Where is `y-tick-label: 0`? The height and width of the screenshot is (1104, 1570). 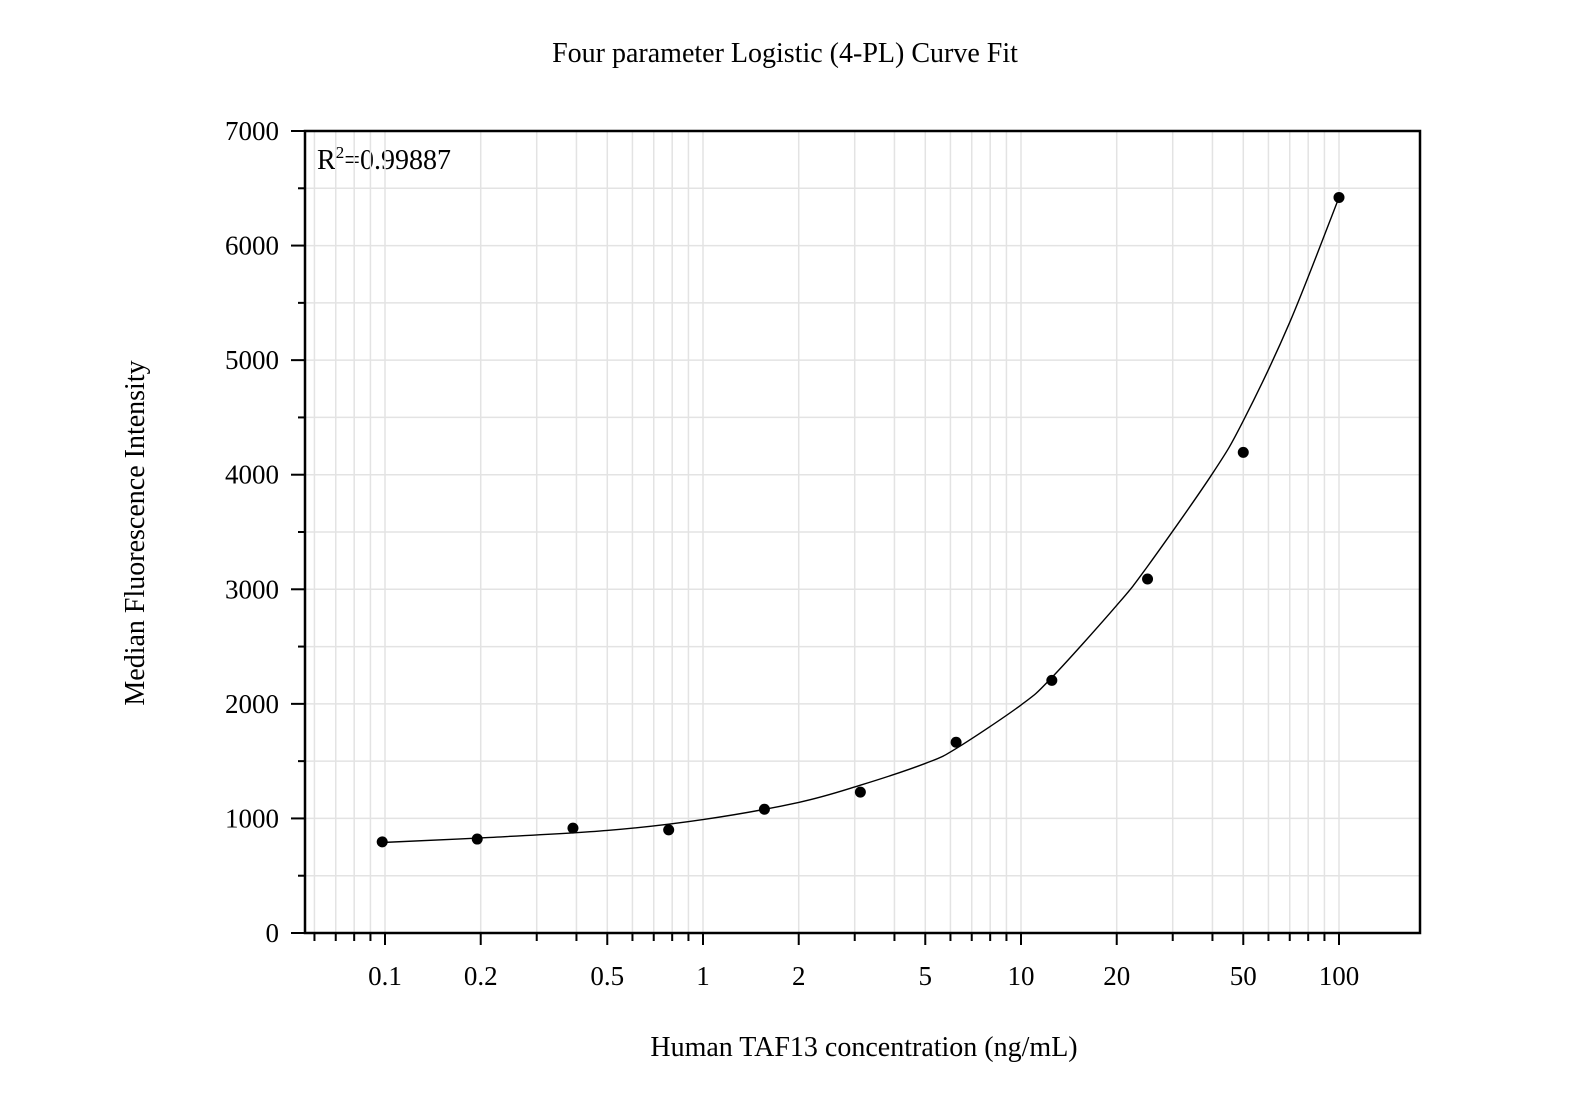
y-tick-label: 0 is located at coordinates (273, 933).